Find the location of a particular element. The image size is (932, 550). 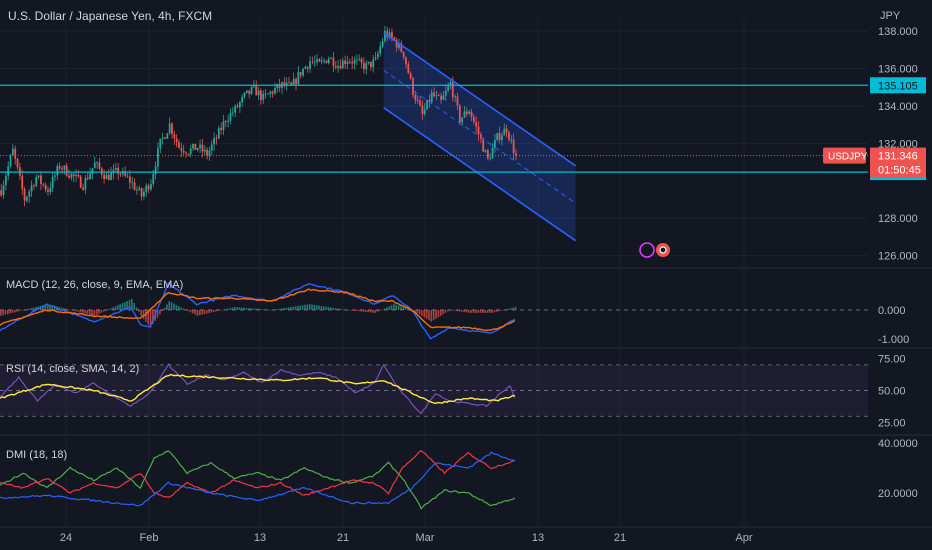

macd-line is located at coordinates (258, 310).